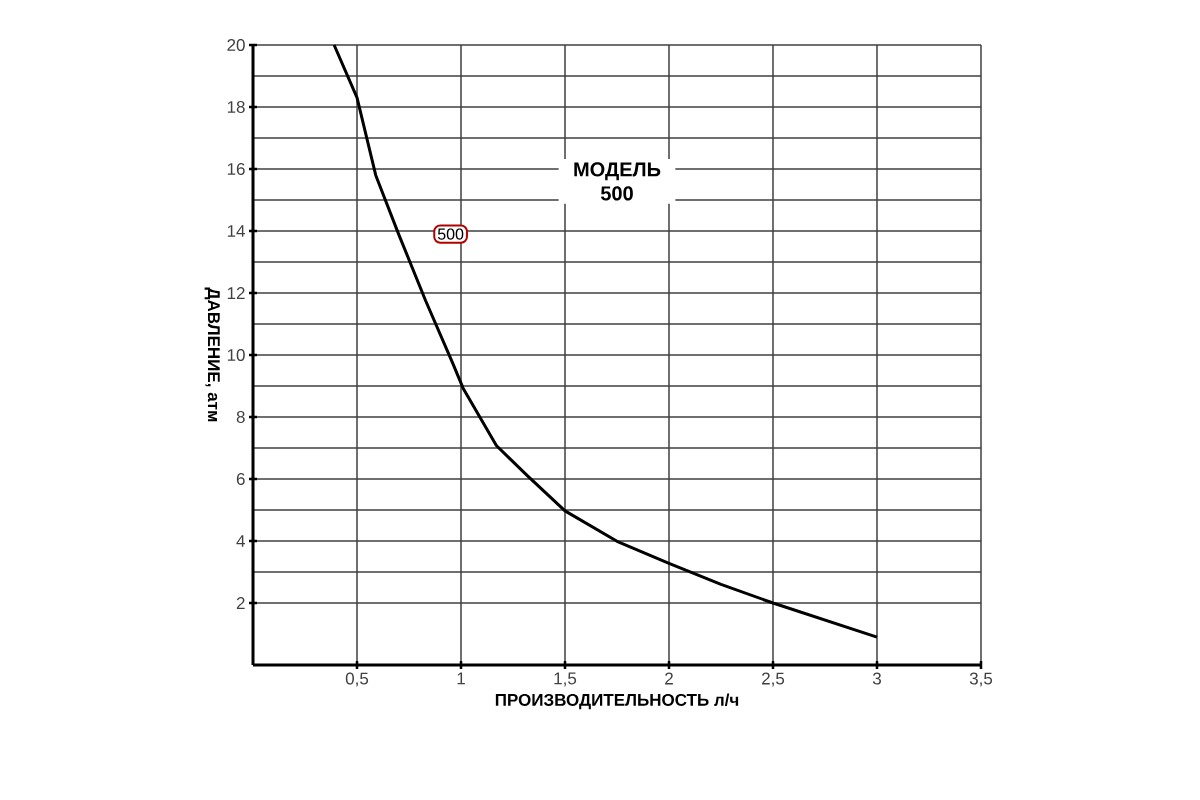  I want to click on y-tick-label: 8, so click(240, 417).